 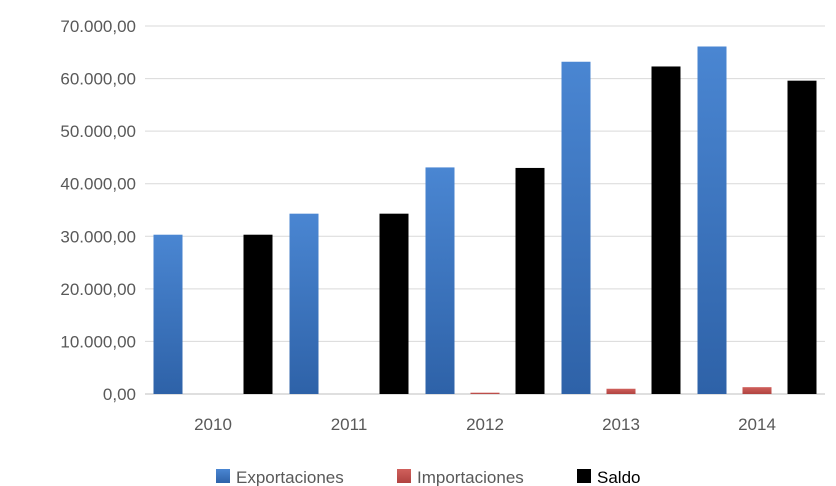 What do you see at coordinates (213, 424) in the screenshot?
I see `x-tick-label: 2010` at bounding box center [213, 424].